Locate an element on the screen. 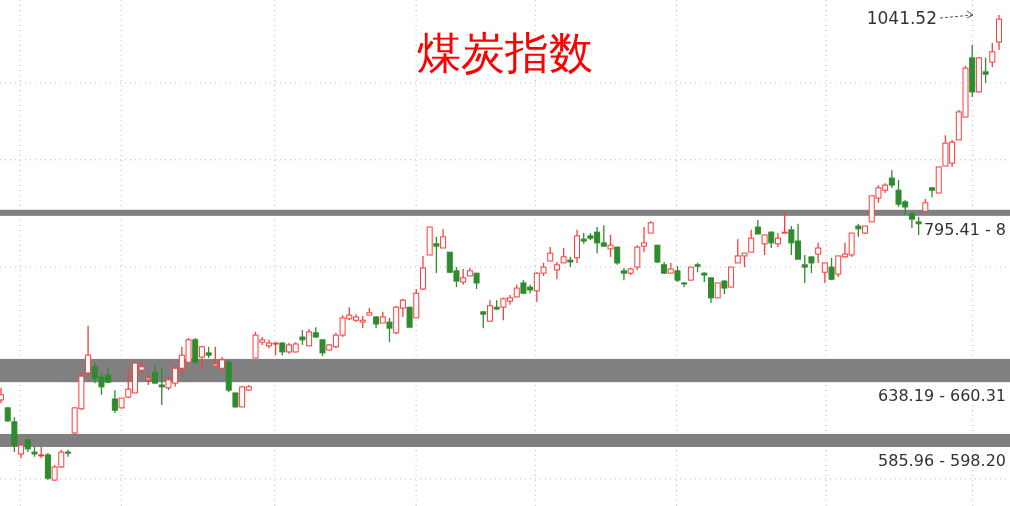 The width and height of the screenshot is (1010, 506). chart-title: 煤炭指数 is located at coordinates (505, 52).